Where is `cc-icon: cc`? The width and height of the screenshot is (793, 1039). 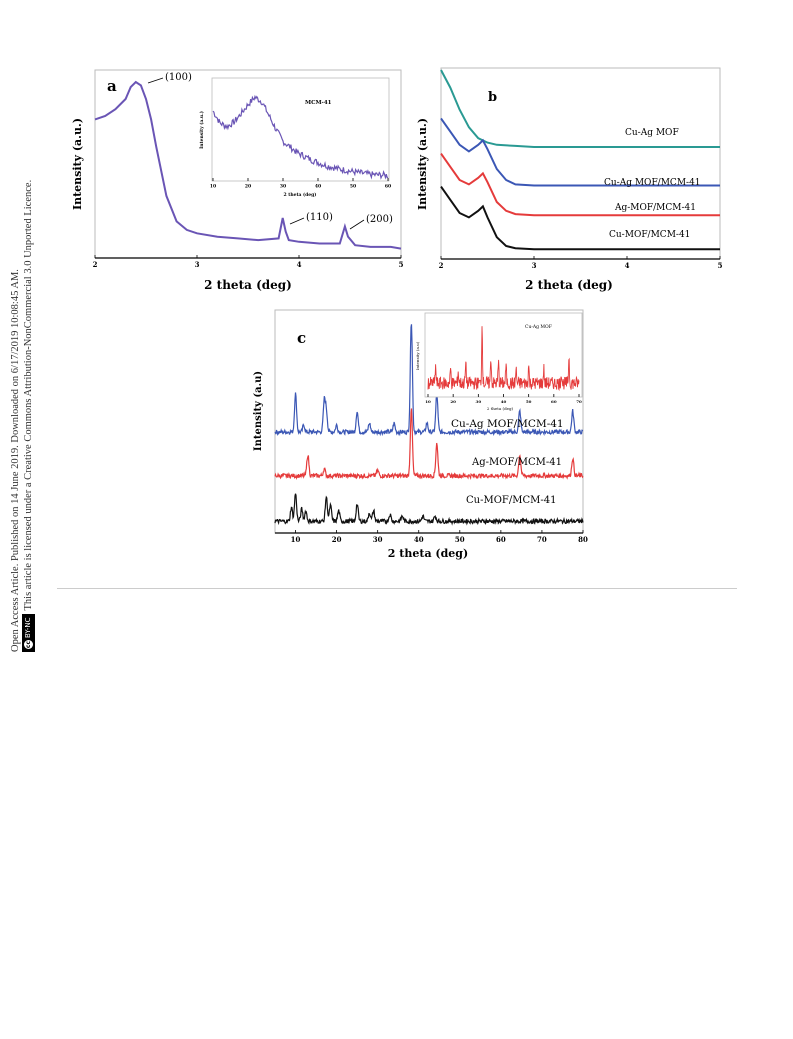
cc-icon: cc is located at coordinates (28, 644).